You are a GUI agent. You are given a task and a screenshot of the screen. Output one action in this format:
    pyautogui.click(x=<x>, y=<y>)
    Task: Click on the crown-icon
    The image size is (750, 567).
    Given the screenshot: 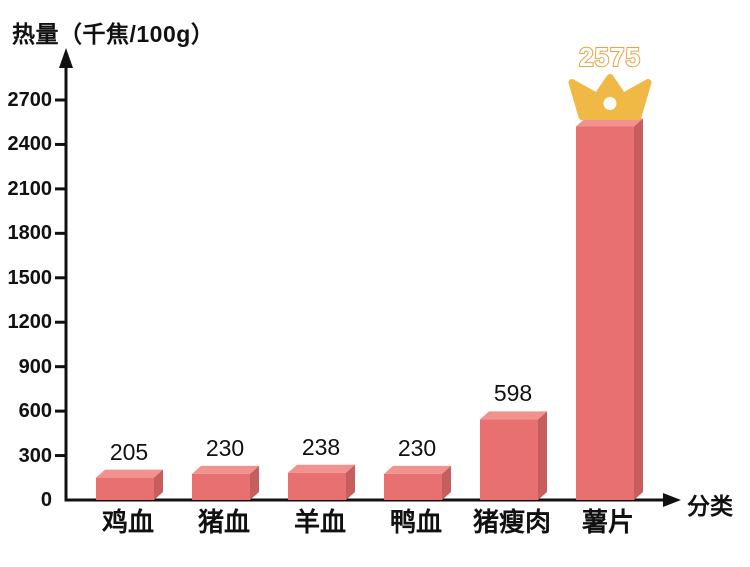 What is the action you would take?
    pyautogui.click(x=610, y=97)
    